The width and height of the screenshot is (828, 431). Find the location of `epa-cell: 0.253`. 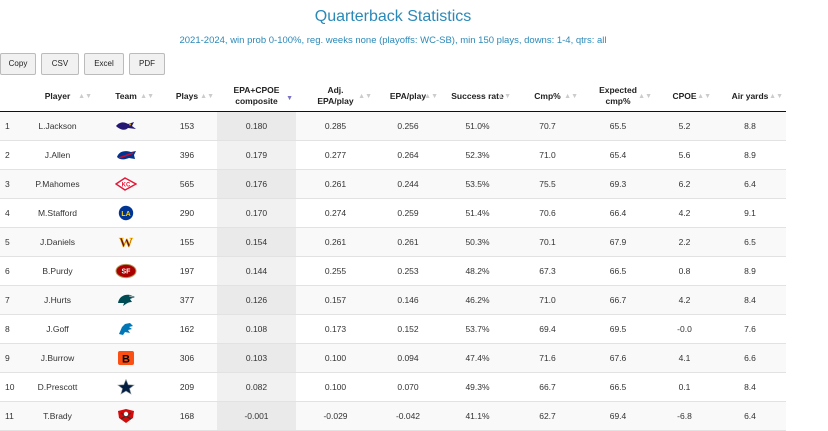

epa-cell: 0.253 is located at coordinates (408, 271).